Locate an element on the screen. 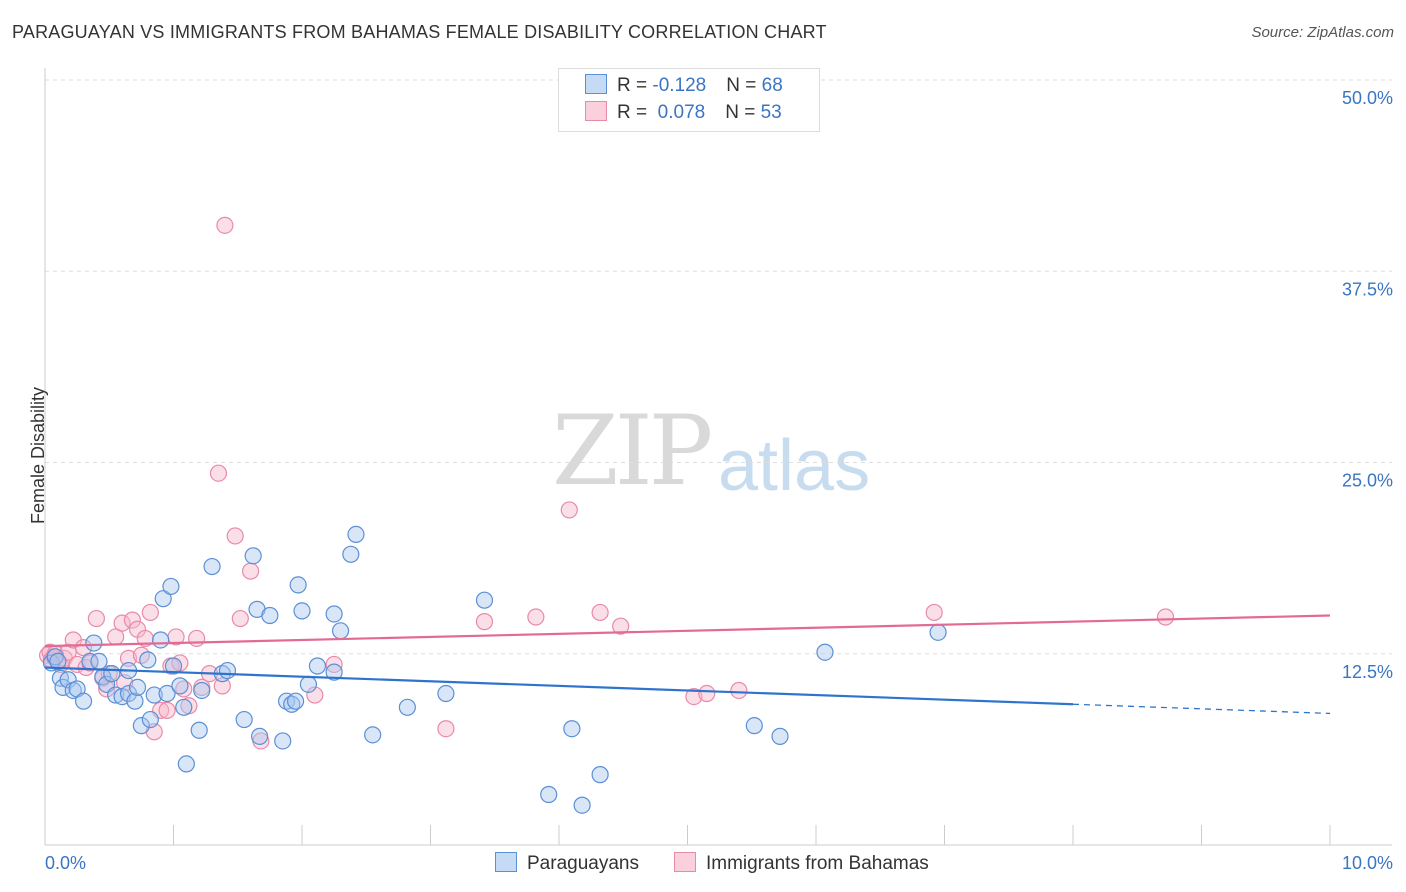  trend-line-paraguayans is located at coordinates (559, 686).